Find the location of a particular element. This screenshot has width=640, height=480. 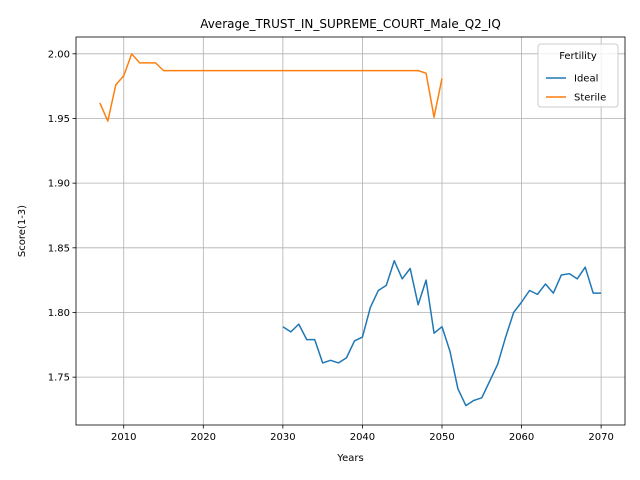

x-tick-label: 2030 is located at coordinates (282, 437).